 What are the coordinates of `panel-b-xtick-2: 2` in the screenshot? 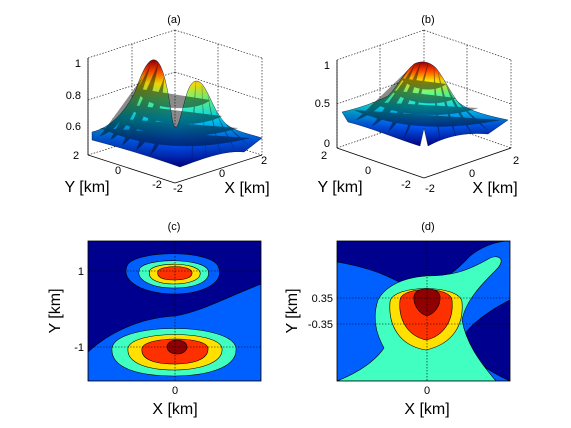 It's located at (516, 161).